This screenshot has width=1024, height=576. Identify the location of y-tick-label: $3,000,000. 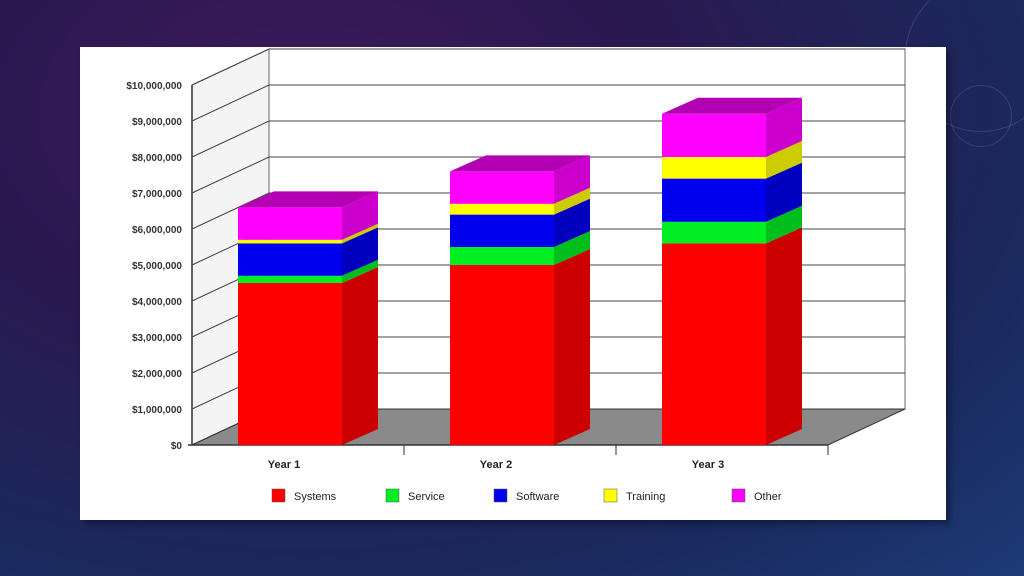
(157, 338).